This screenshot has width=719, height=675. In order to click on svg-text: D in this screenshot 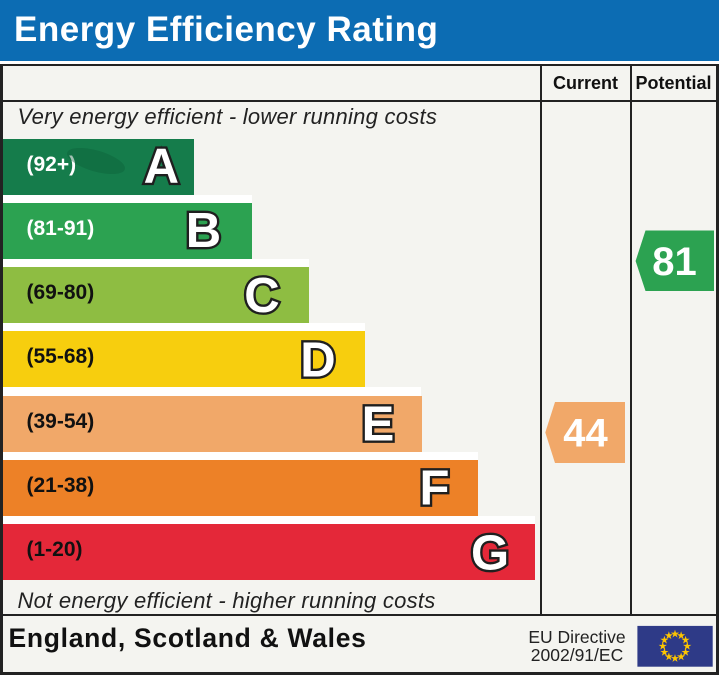, I will do `click(317, 361)`.